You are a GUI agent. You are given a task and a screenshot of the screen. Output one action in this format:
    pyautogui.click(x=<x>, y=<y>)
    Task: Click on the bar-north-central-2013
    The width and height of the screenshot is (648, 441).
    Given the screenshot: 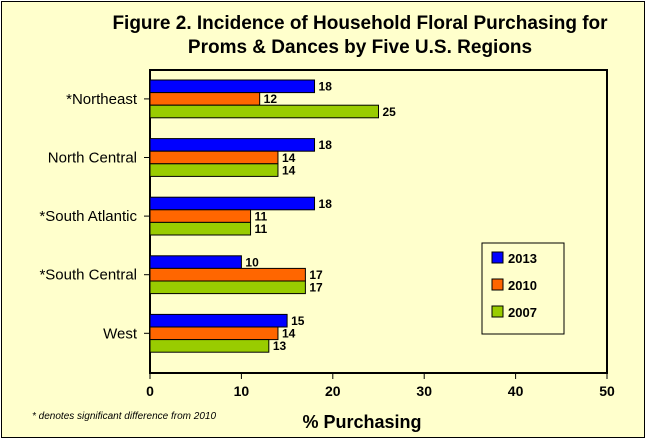 What is the action you would take?
    pyautogui.click(x=232, y=145)
    